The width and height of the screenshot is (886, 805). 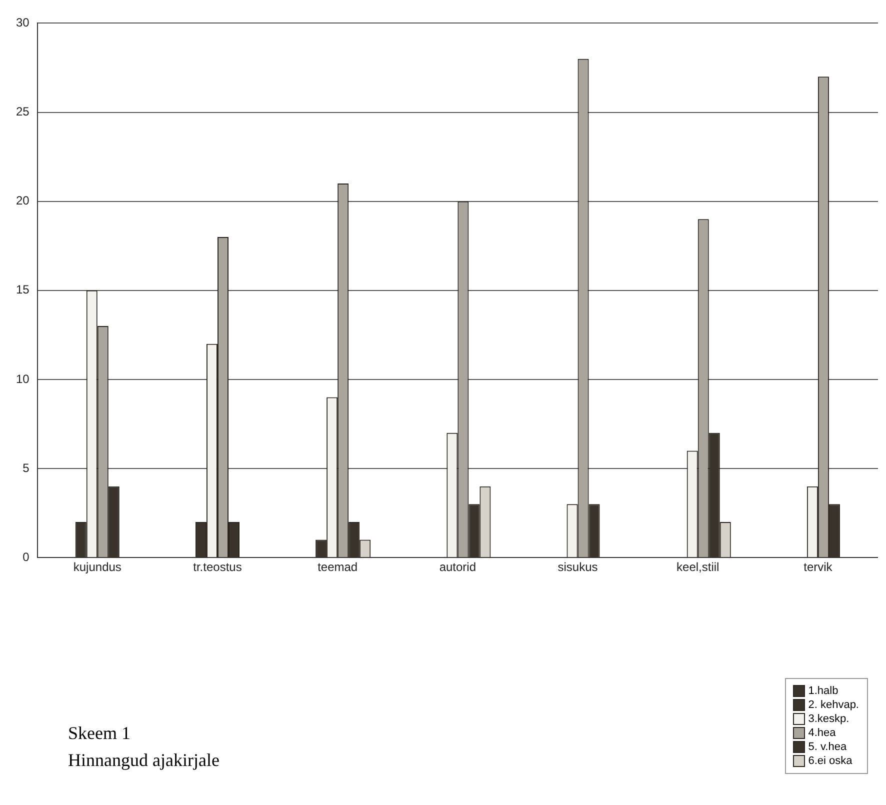 What do you see at coordinates (457, 567) in the screenshot?
I see `x-tick-label: autorid` at bounding box center [457, 567].